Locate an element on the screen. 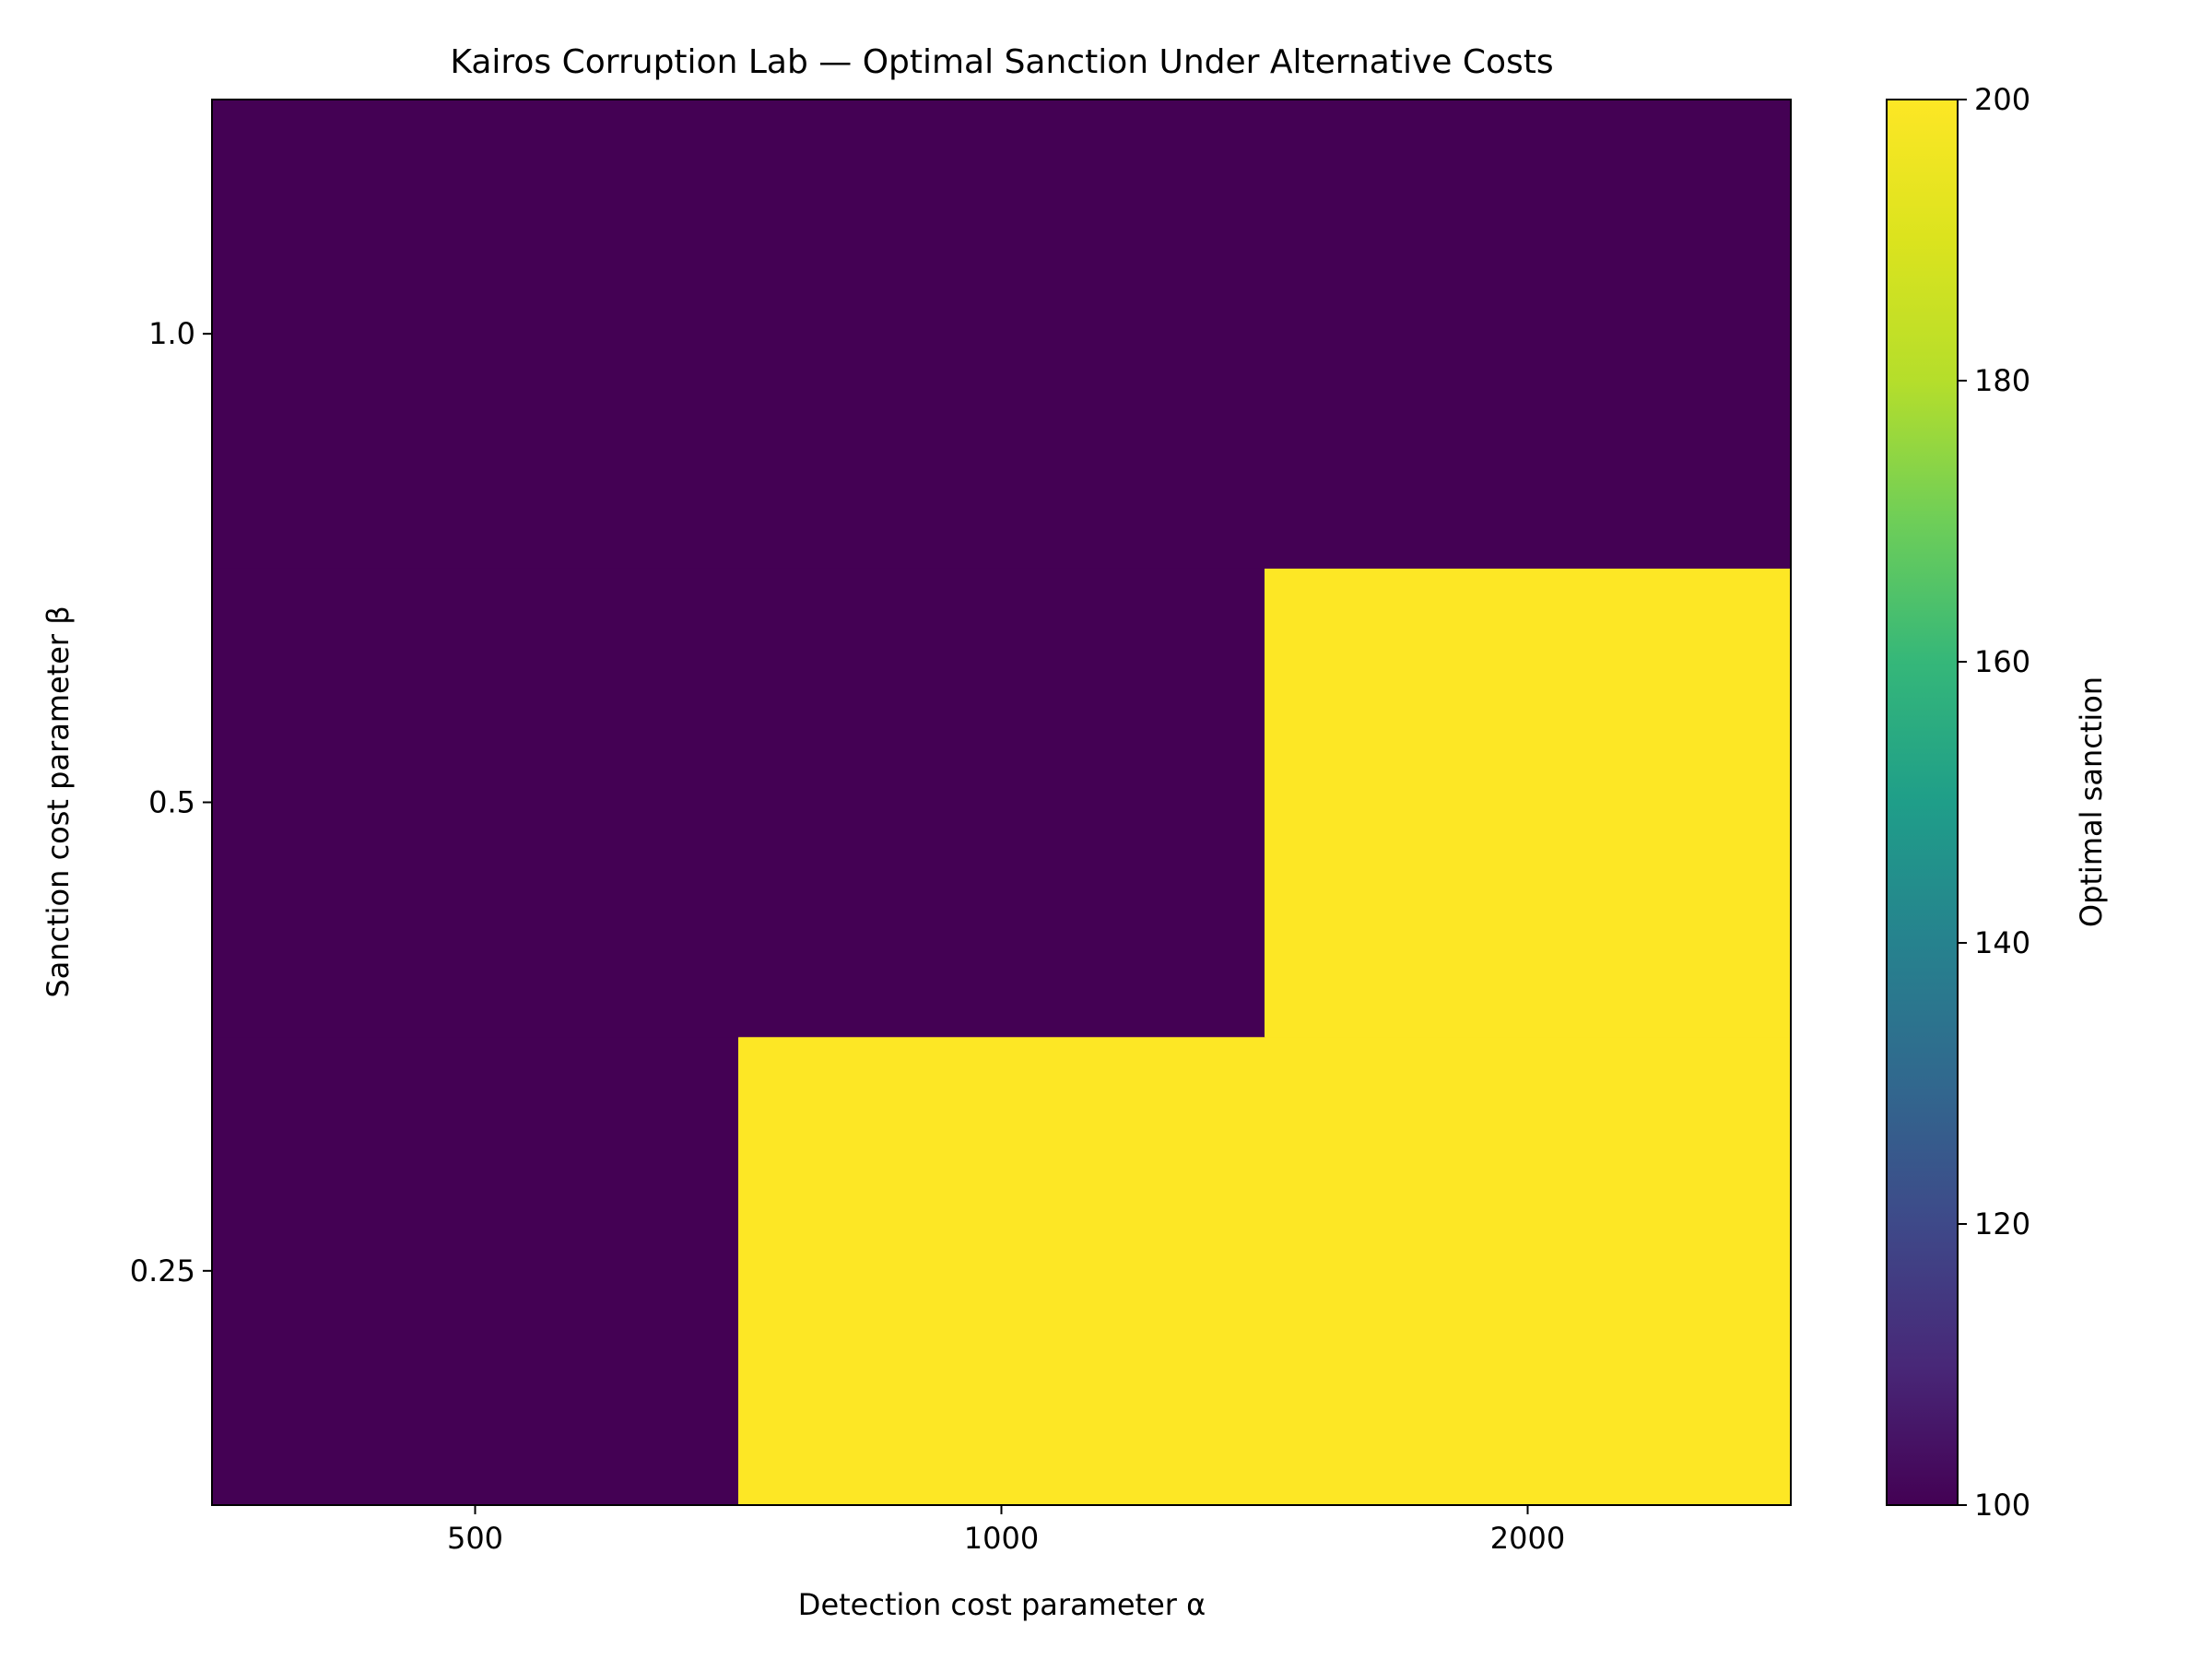  colorbar-ticks: 100 120 140 160 180 200 is located at coordinates (1994, 802).